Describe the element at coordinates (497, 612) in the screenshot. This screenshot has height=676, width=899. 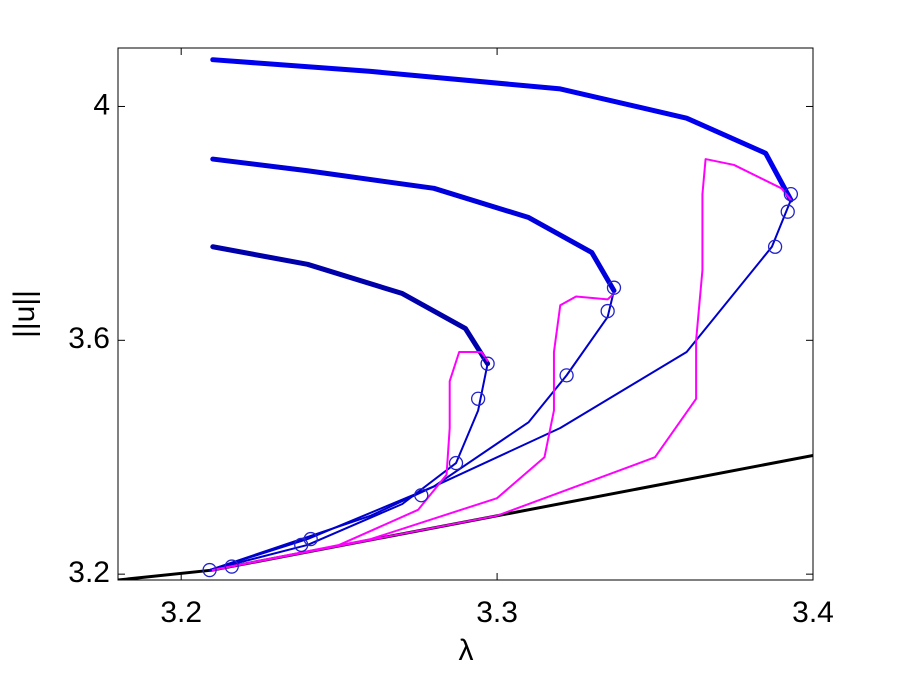
I see `x-tick-label: 3.3` at that location.